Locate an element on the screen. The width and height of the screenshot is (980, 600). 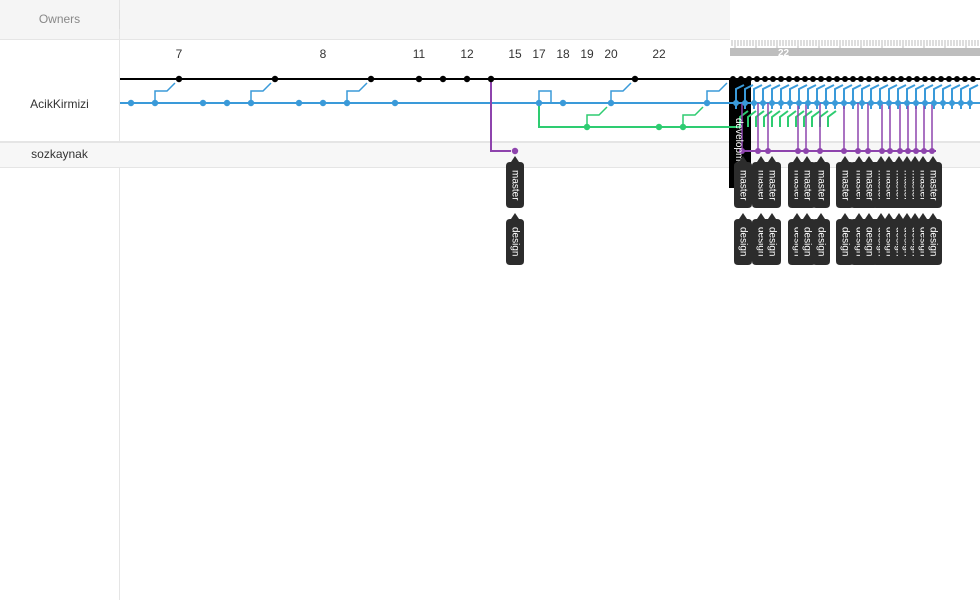
header-divider is located at coordinates (119, 19).